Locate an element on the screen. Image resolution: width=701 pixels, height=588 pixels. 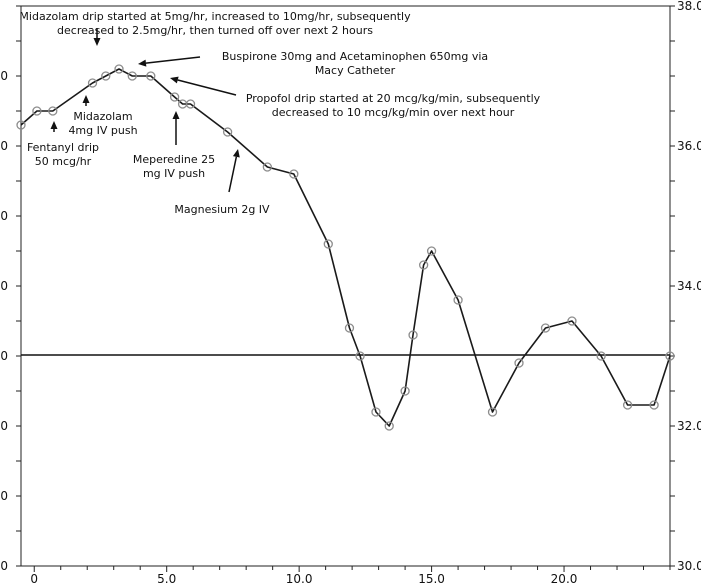
x-tick-label: 0 is located at coordinates (34, 579).